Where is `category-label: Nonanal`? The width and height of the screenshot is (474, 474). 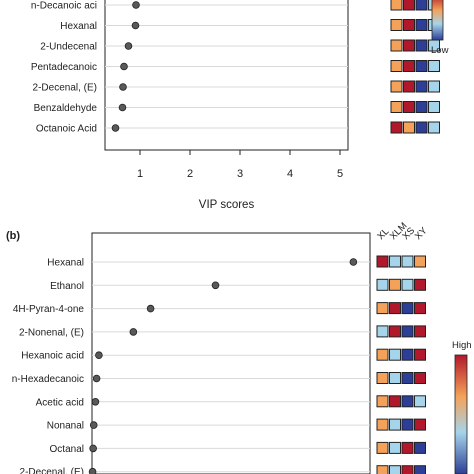 category-label: Nonanal is located at coordinates (65, 426).